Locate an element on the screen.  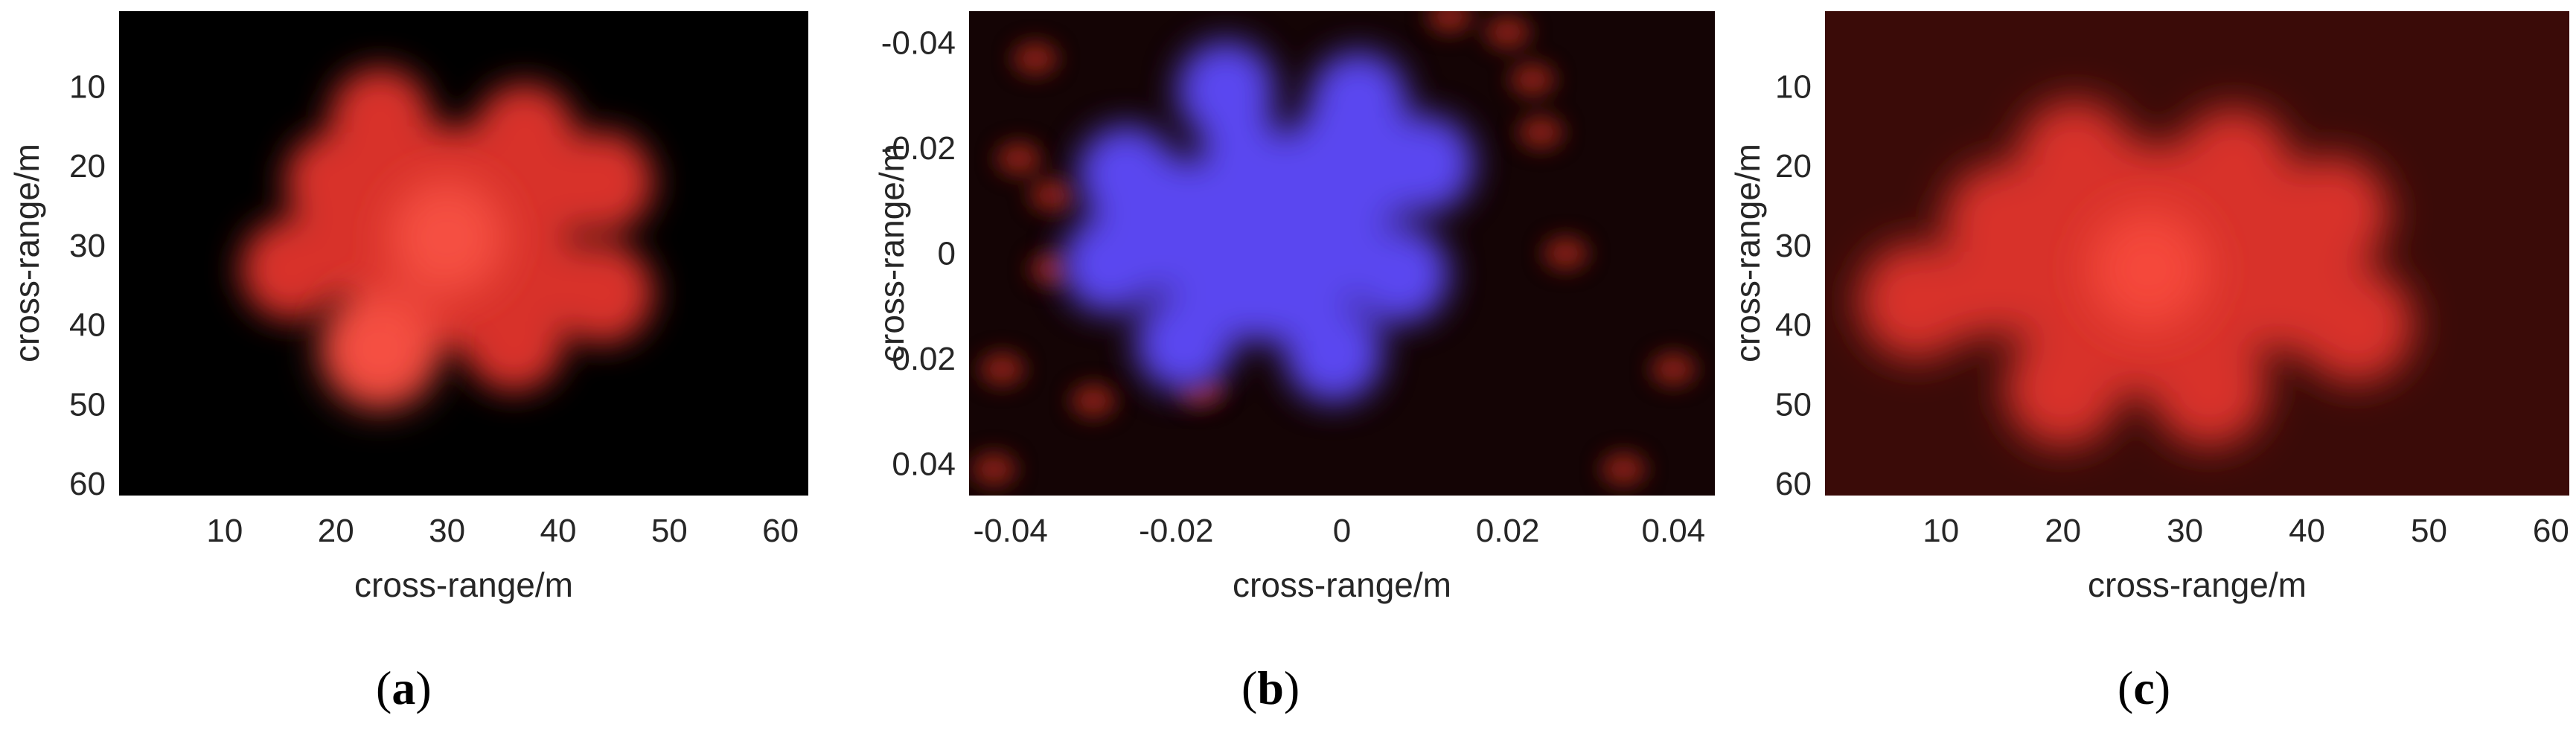
x-ticks-c: 10 20 30 40 50 60 is located at coordinates (2246, 531).